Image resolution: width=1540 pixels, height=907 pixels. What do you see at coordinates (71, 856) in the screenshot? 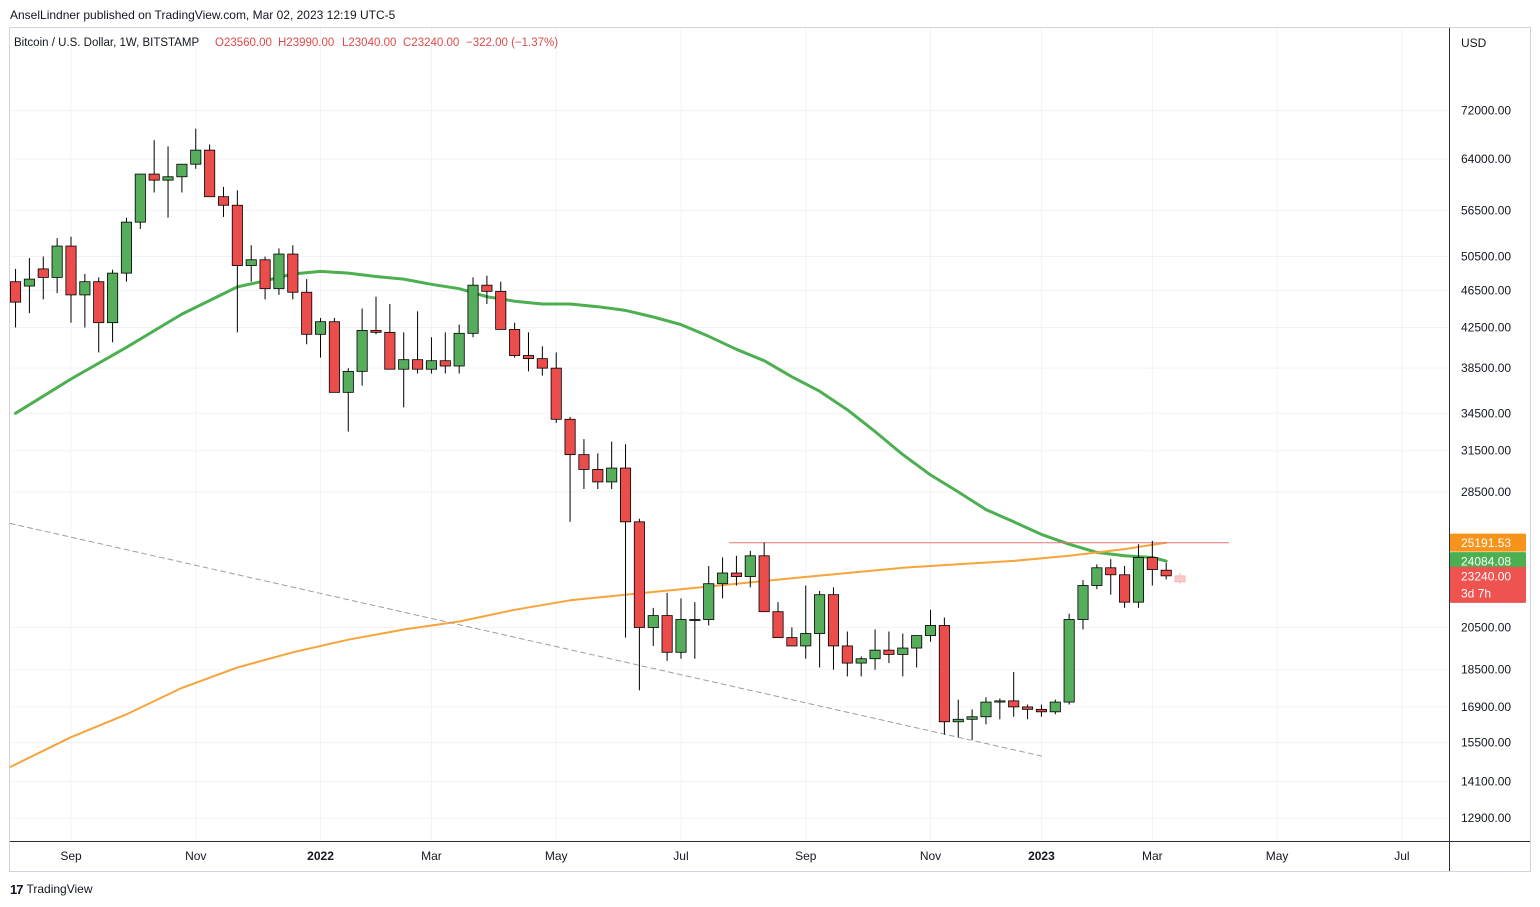
I see `x-tick-label: Sep` at bounding box center [71, 856].